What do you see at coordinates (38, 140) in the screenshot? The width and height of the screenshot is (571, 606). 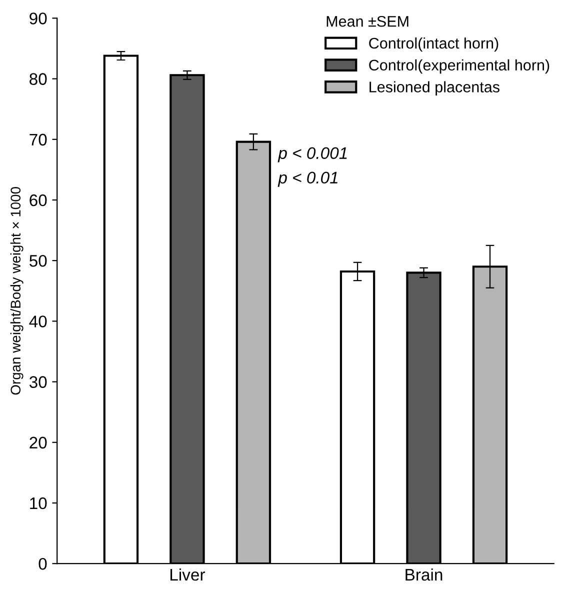 I see `y-tick-label: 70` at bounding box center [38, 140].